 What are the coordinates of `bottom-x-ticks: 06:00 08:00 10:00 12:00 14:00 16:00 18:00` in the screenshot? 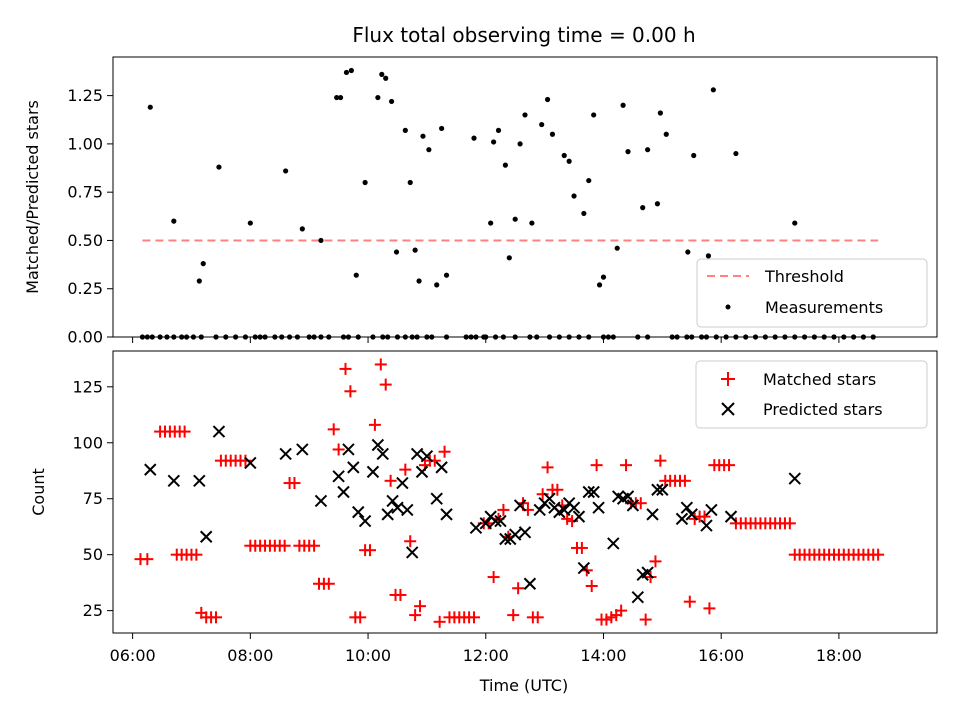 It's located at (486, 649).